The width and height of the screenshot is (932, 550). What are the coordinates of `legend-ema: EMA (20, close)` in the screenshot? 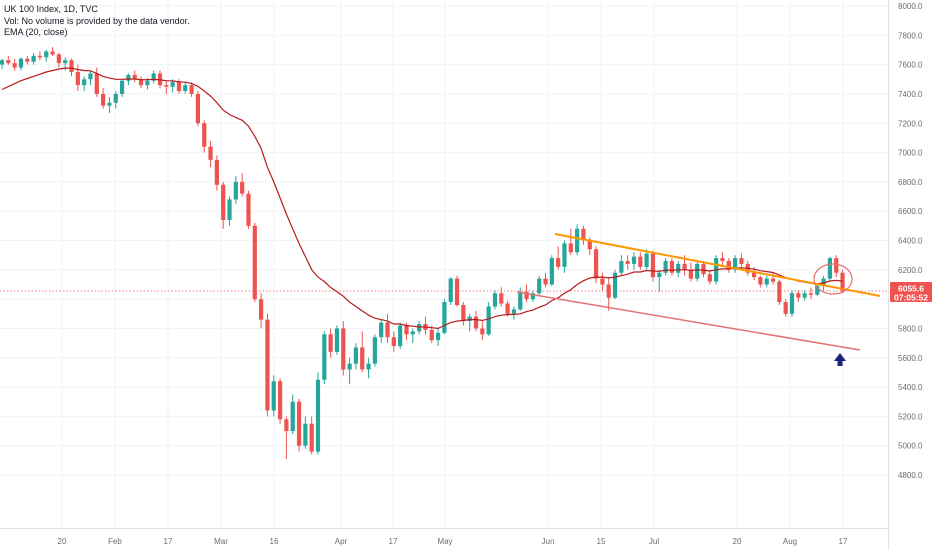 It's located at (36, 32).